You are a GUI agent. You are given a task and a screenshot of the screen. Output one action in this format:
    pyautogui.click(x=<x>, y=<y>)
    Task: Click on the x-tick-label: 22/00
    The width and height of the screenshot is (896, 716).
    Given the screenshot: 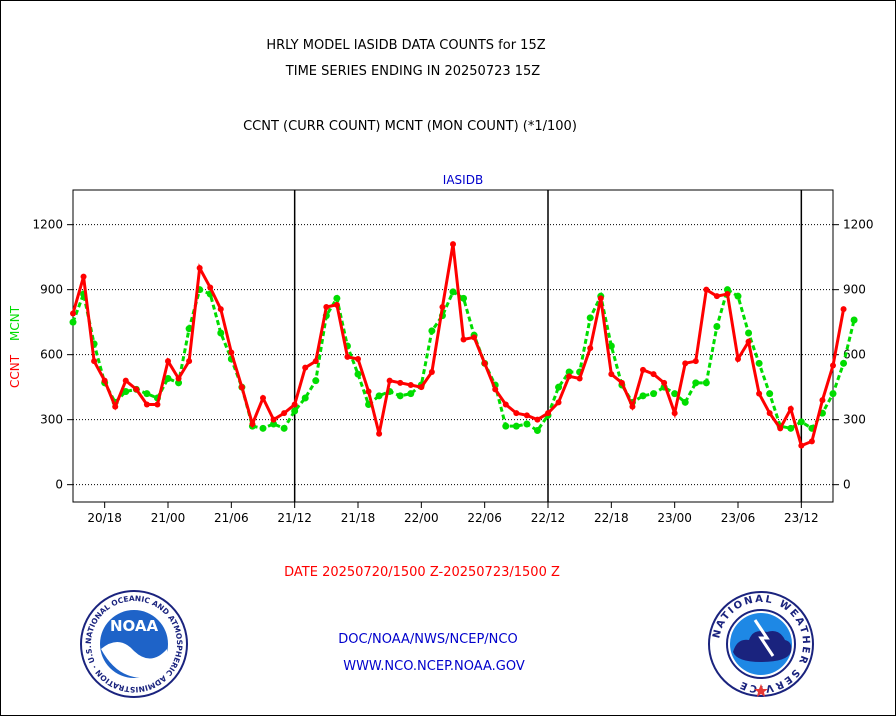 What is the action you would take?
    pyautogui.click(x=421, y=518)
    